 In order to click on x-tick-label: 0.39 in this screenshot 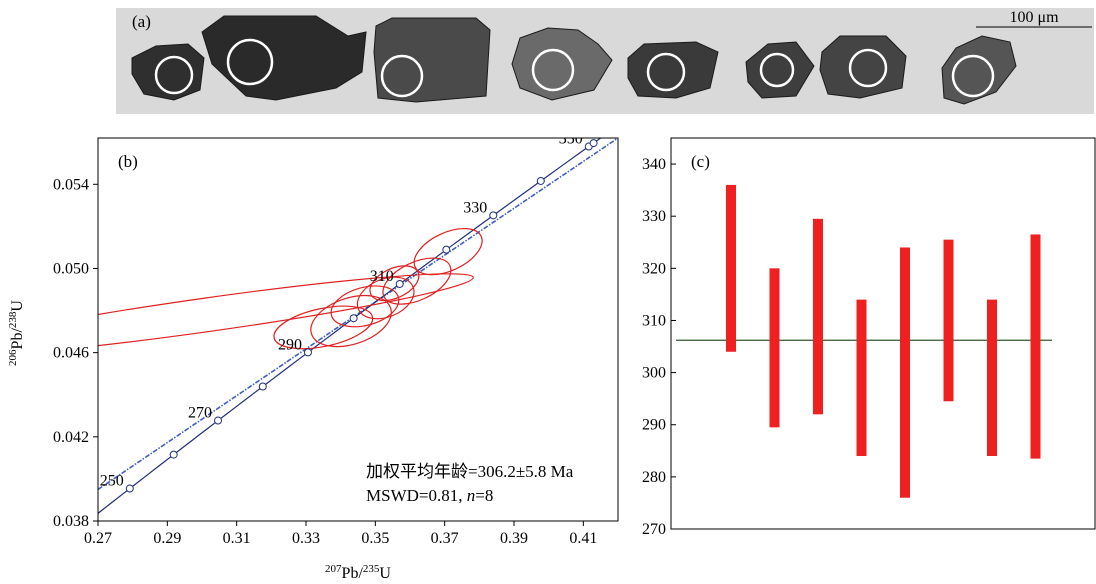, I will do `click(514, 538)`.